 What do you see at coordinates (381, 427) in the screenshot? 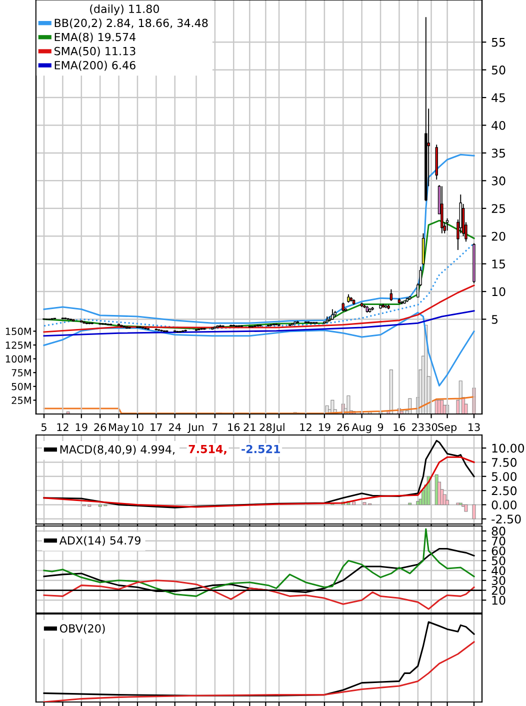
I see `x-tick-label: 9` at bounding box center [381, 427].